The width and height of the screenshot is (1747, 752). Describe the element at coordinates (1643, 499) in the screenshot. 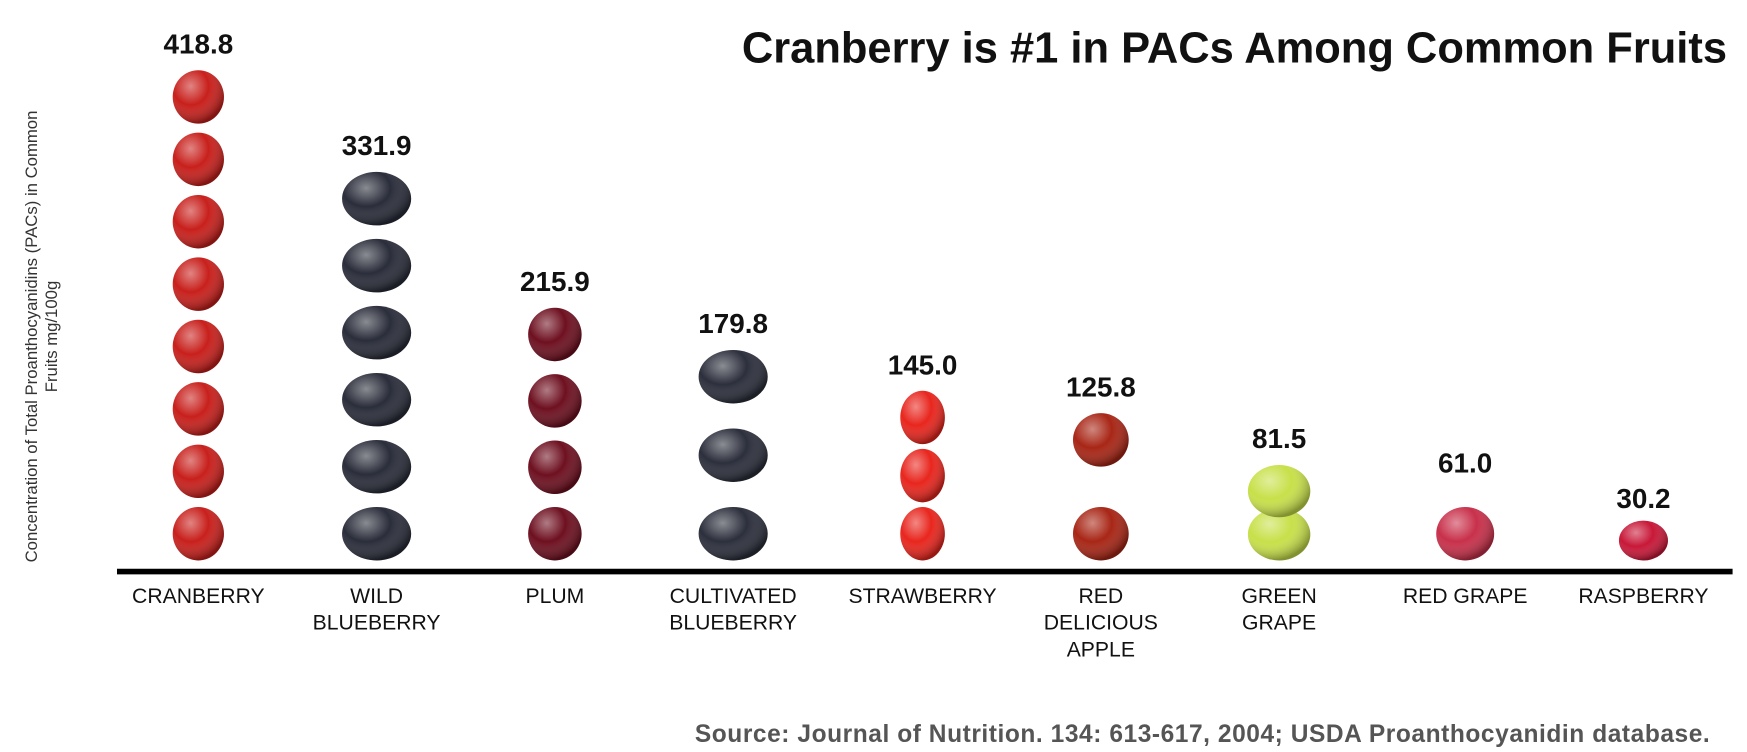

I see `value-label: 30.2` at that location.